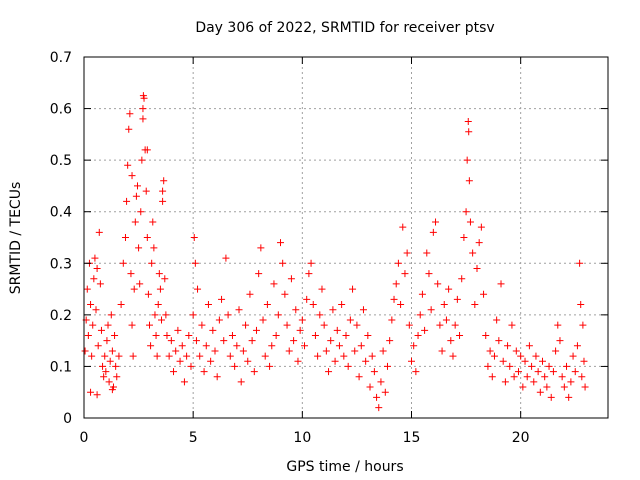 The width and height of the screenshot is (640, 480). I want to click on x-tick-label: 5, so click(193, 438).